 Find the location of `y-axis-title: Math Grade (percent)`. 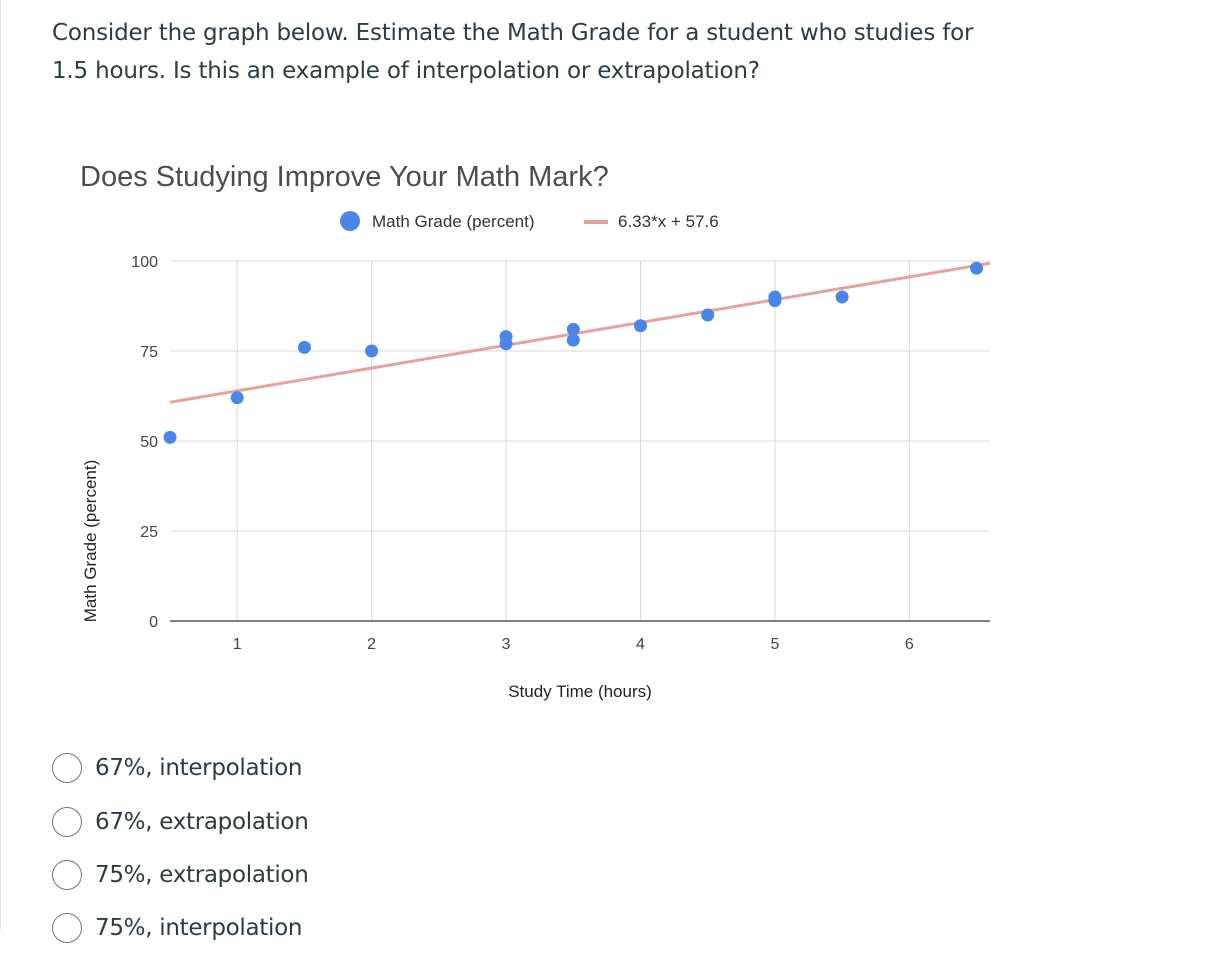

y-axis-title: Math Grade (percent) is located at coordinates (90, 541).